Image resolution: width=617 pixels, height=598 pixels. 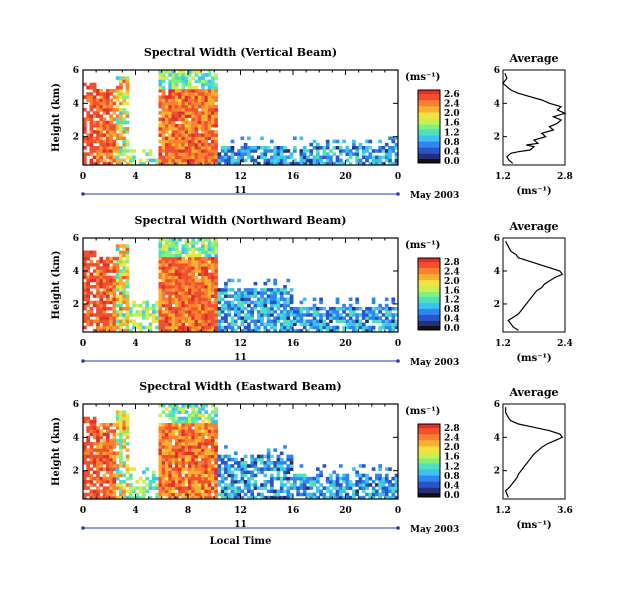 What do you see at coordinates (452, 124) in the screenshot?
I see `colorbar-tick-label: 1.6` at bounding box center [452, 124].